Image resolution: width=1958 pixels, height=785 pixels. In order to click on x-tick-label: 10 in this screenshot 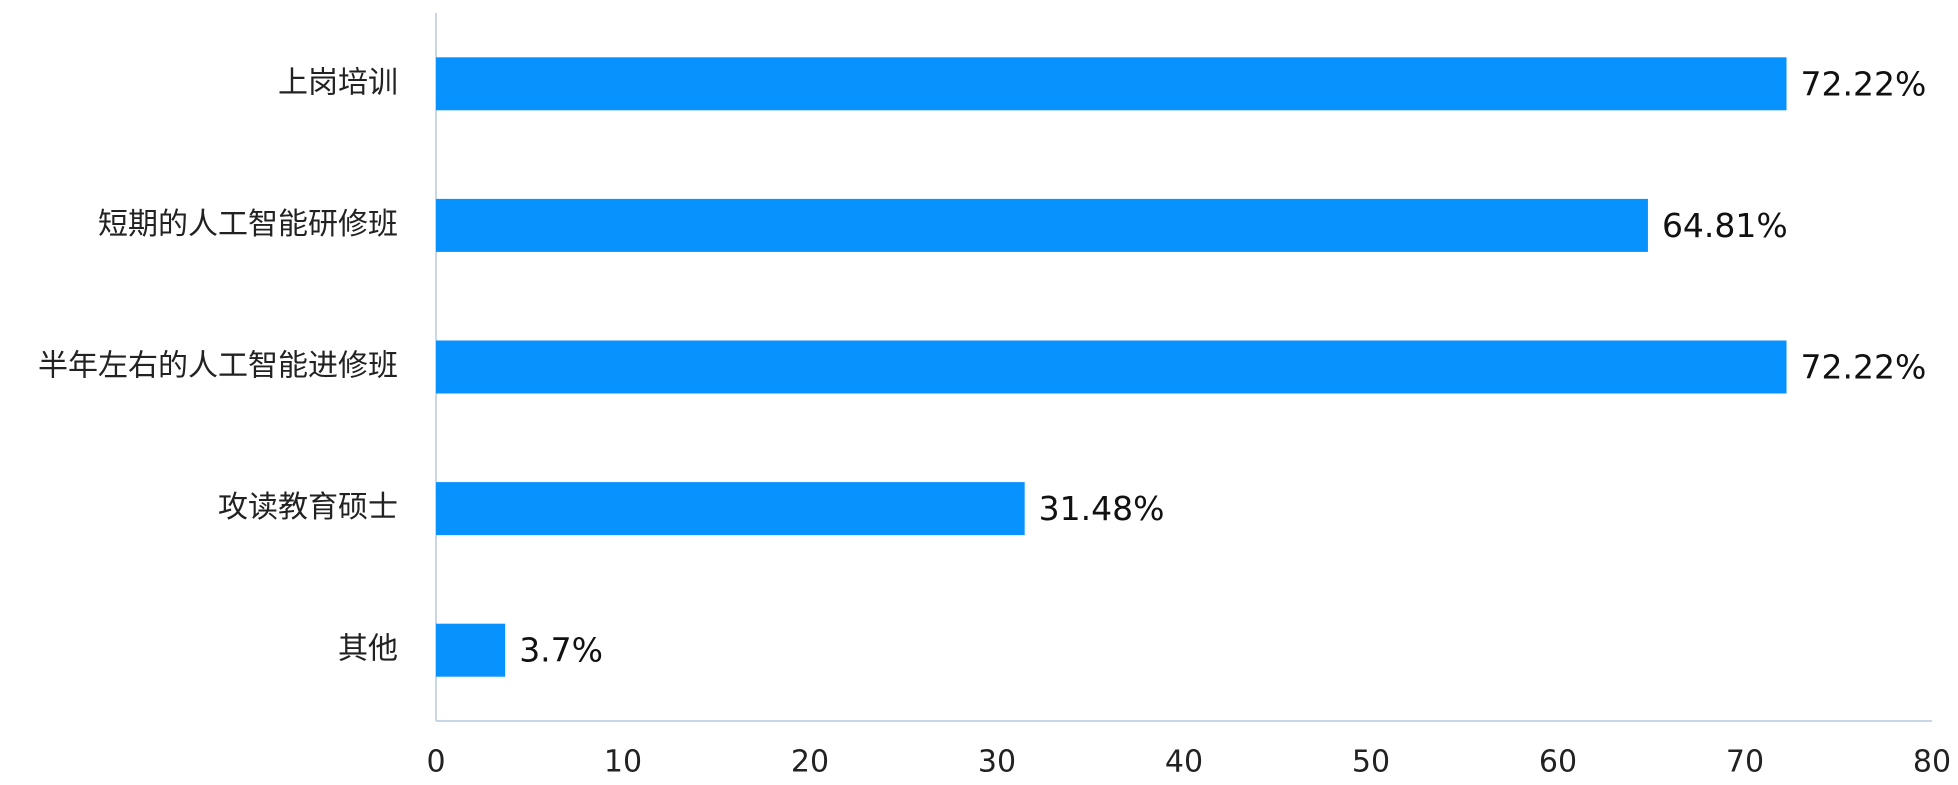, I will do `click(623, 762)`.